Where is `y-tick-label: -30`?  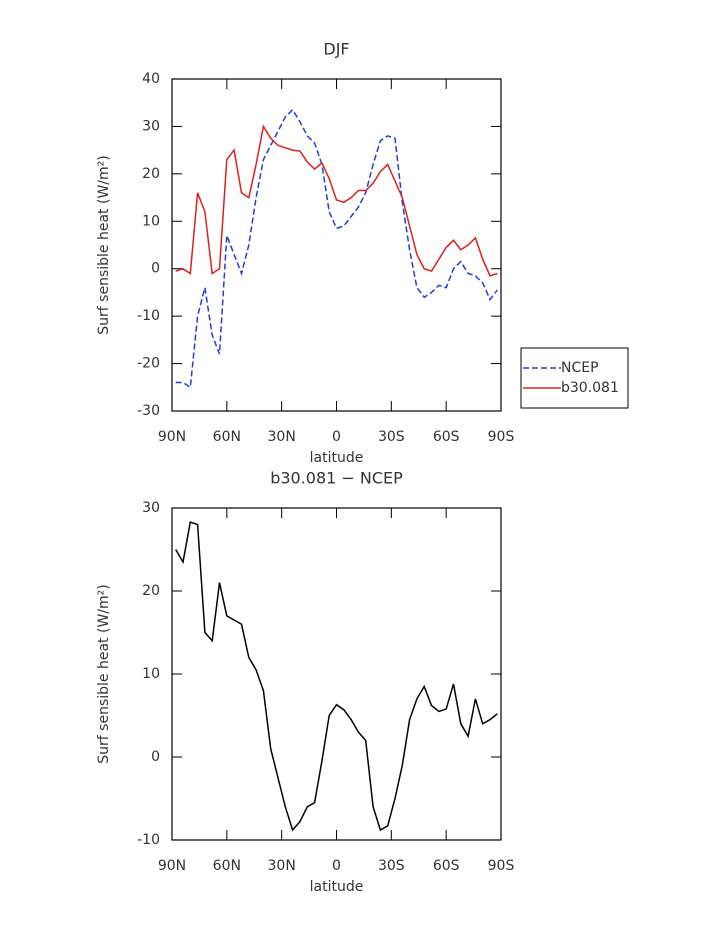 y-tick-label: -30 is located at coordinates (148, 411).